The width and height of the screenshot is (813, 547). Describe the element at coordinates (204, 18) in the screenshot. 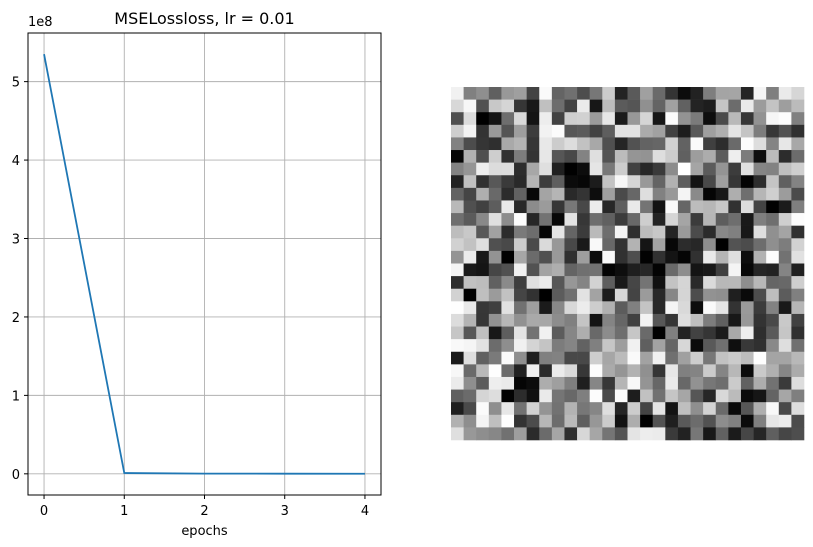

I see `chart-title: MSELossloss, lr = 0.01` at that location.